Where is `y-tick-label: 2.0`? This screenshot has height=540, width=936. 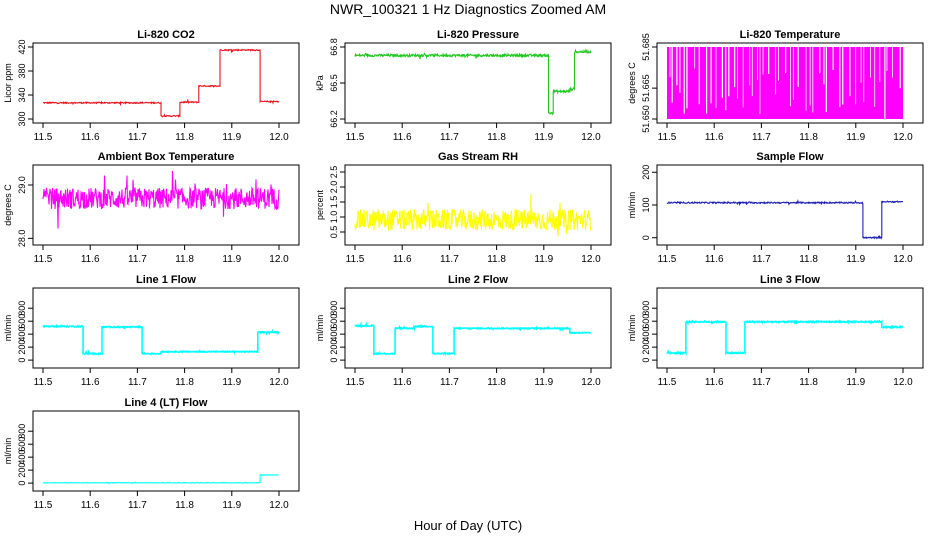
y-tick-label: 2.0 is located at coordinates (334, 187).